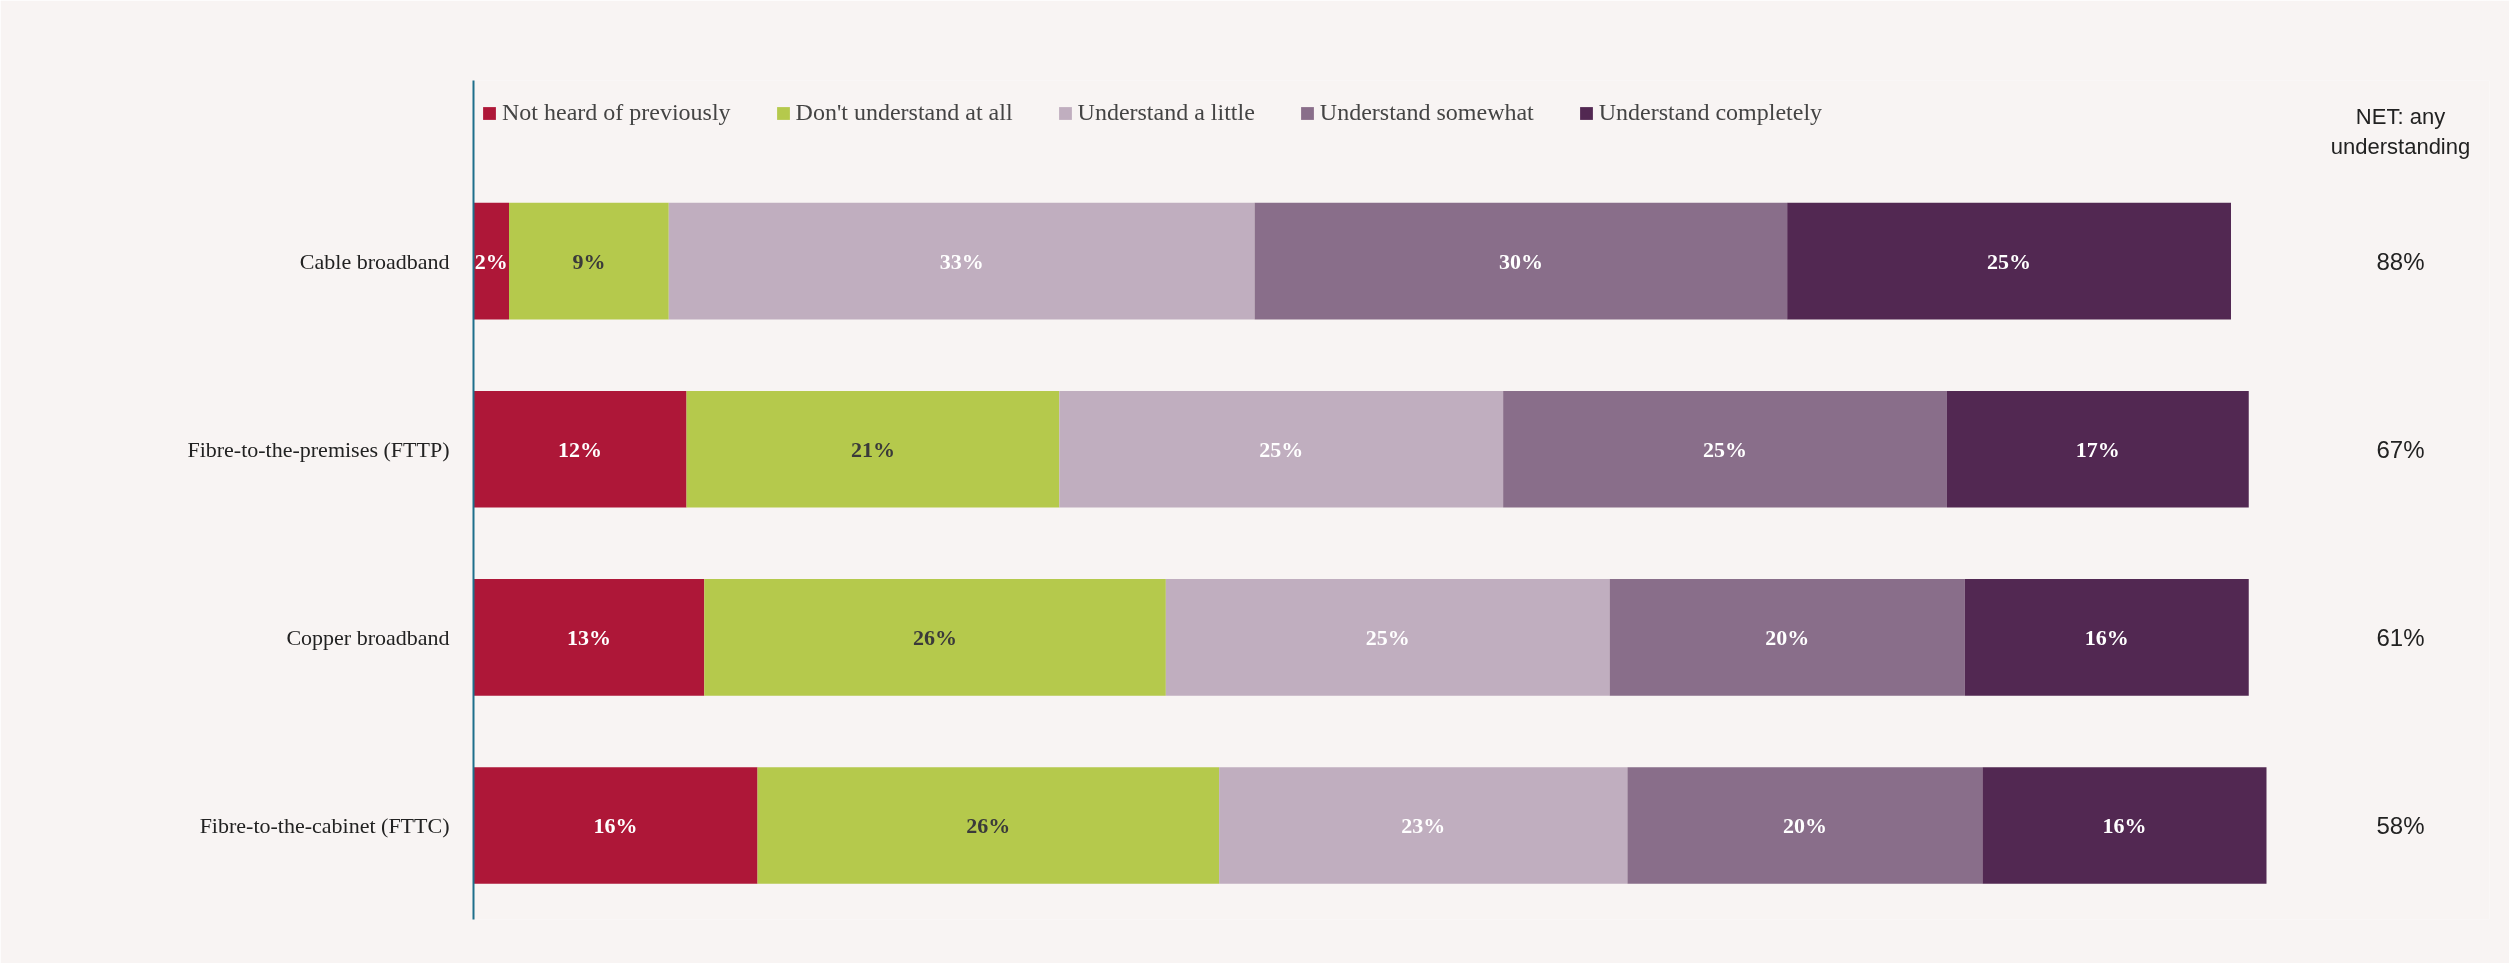 The height and width of the screenshot is (963, 2509). I want to click on data-label: 12%, so click(580, 449).